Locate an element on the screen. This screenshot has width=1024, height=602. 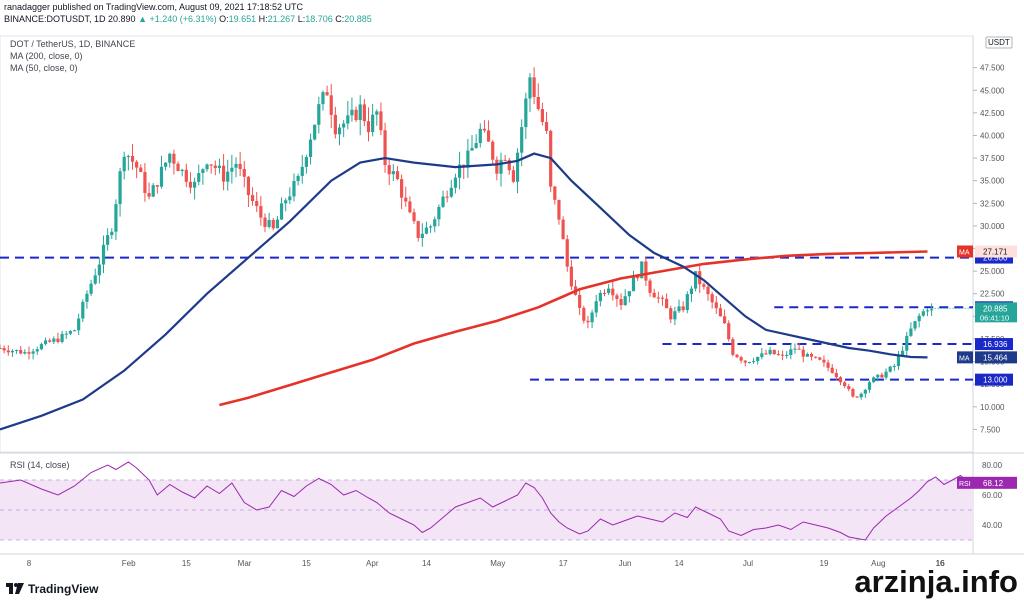
rsi-value-tag is located at coordinates (996, 482).